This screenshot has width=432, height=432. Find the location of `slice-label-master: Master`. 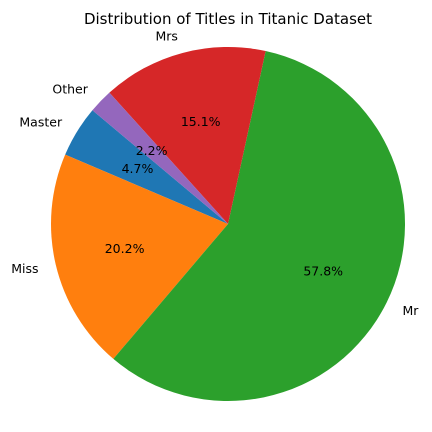

slice-label-master: Master is located at coordinates (41, 122).